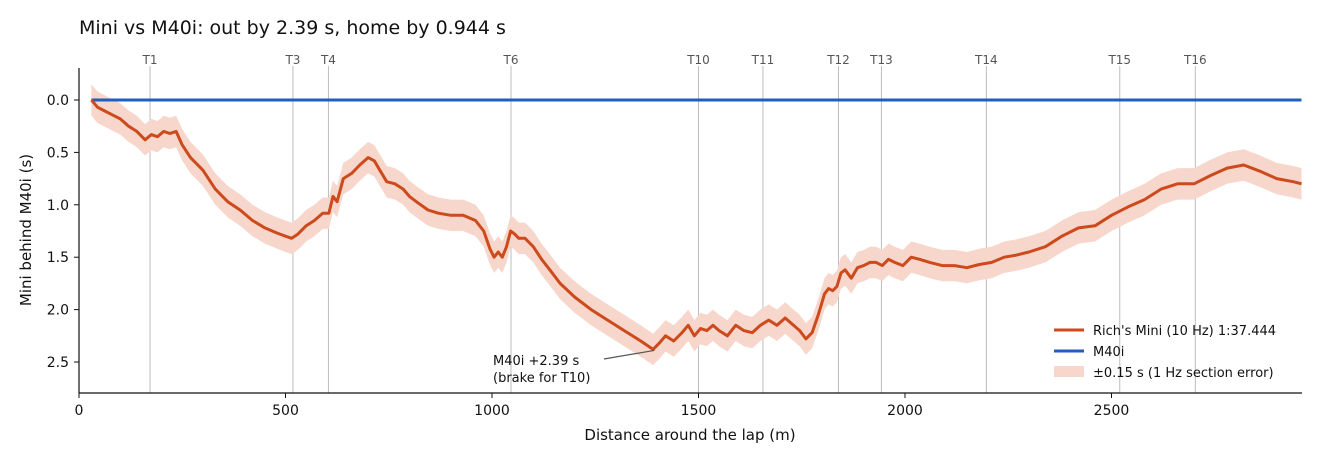  What do you see at coordinates (536, 361) in the screenshot?
I see `annotation-line-1: M40i +2.39 s` at bounding box center [536, 361].